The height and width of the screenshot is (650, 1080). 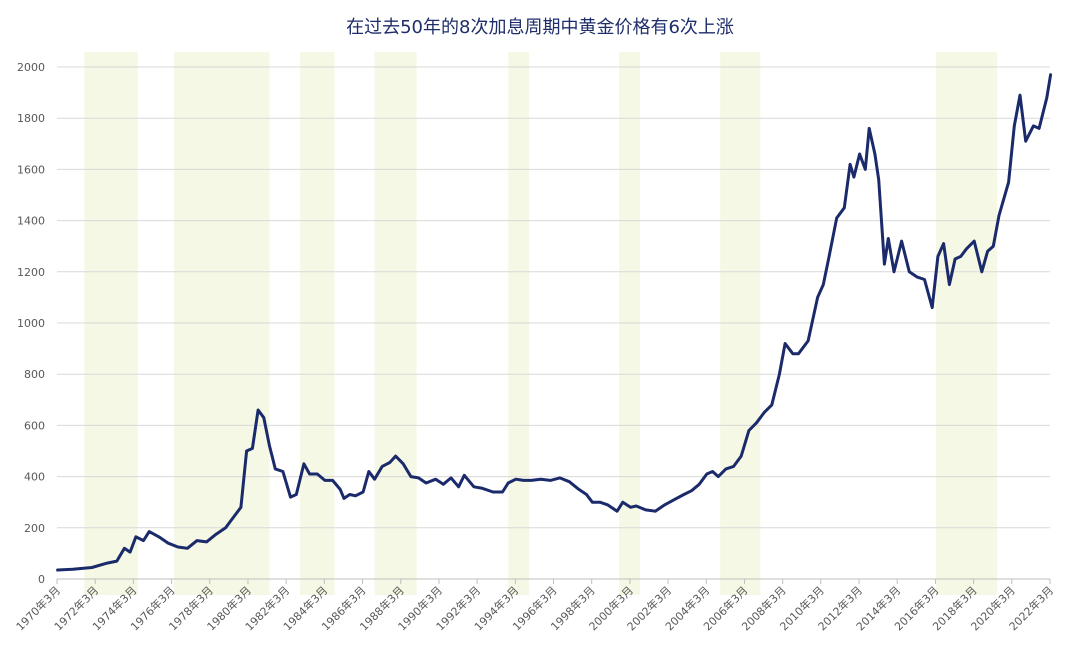 I want to click on y-tick-label: 400, so click(x=34, y=477).